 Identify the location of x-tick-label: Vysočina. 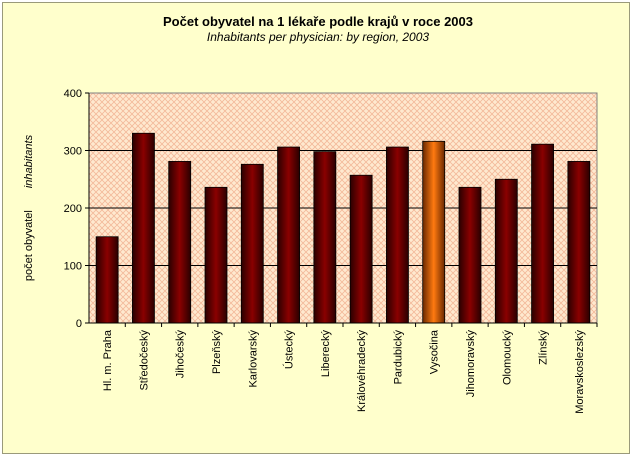
(435, 351).